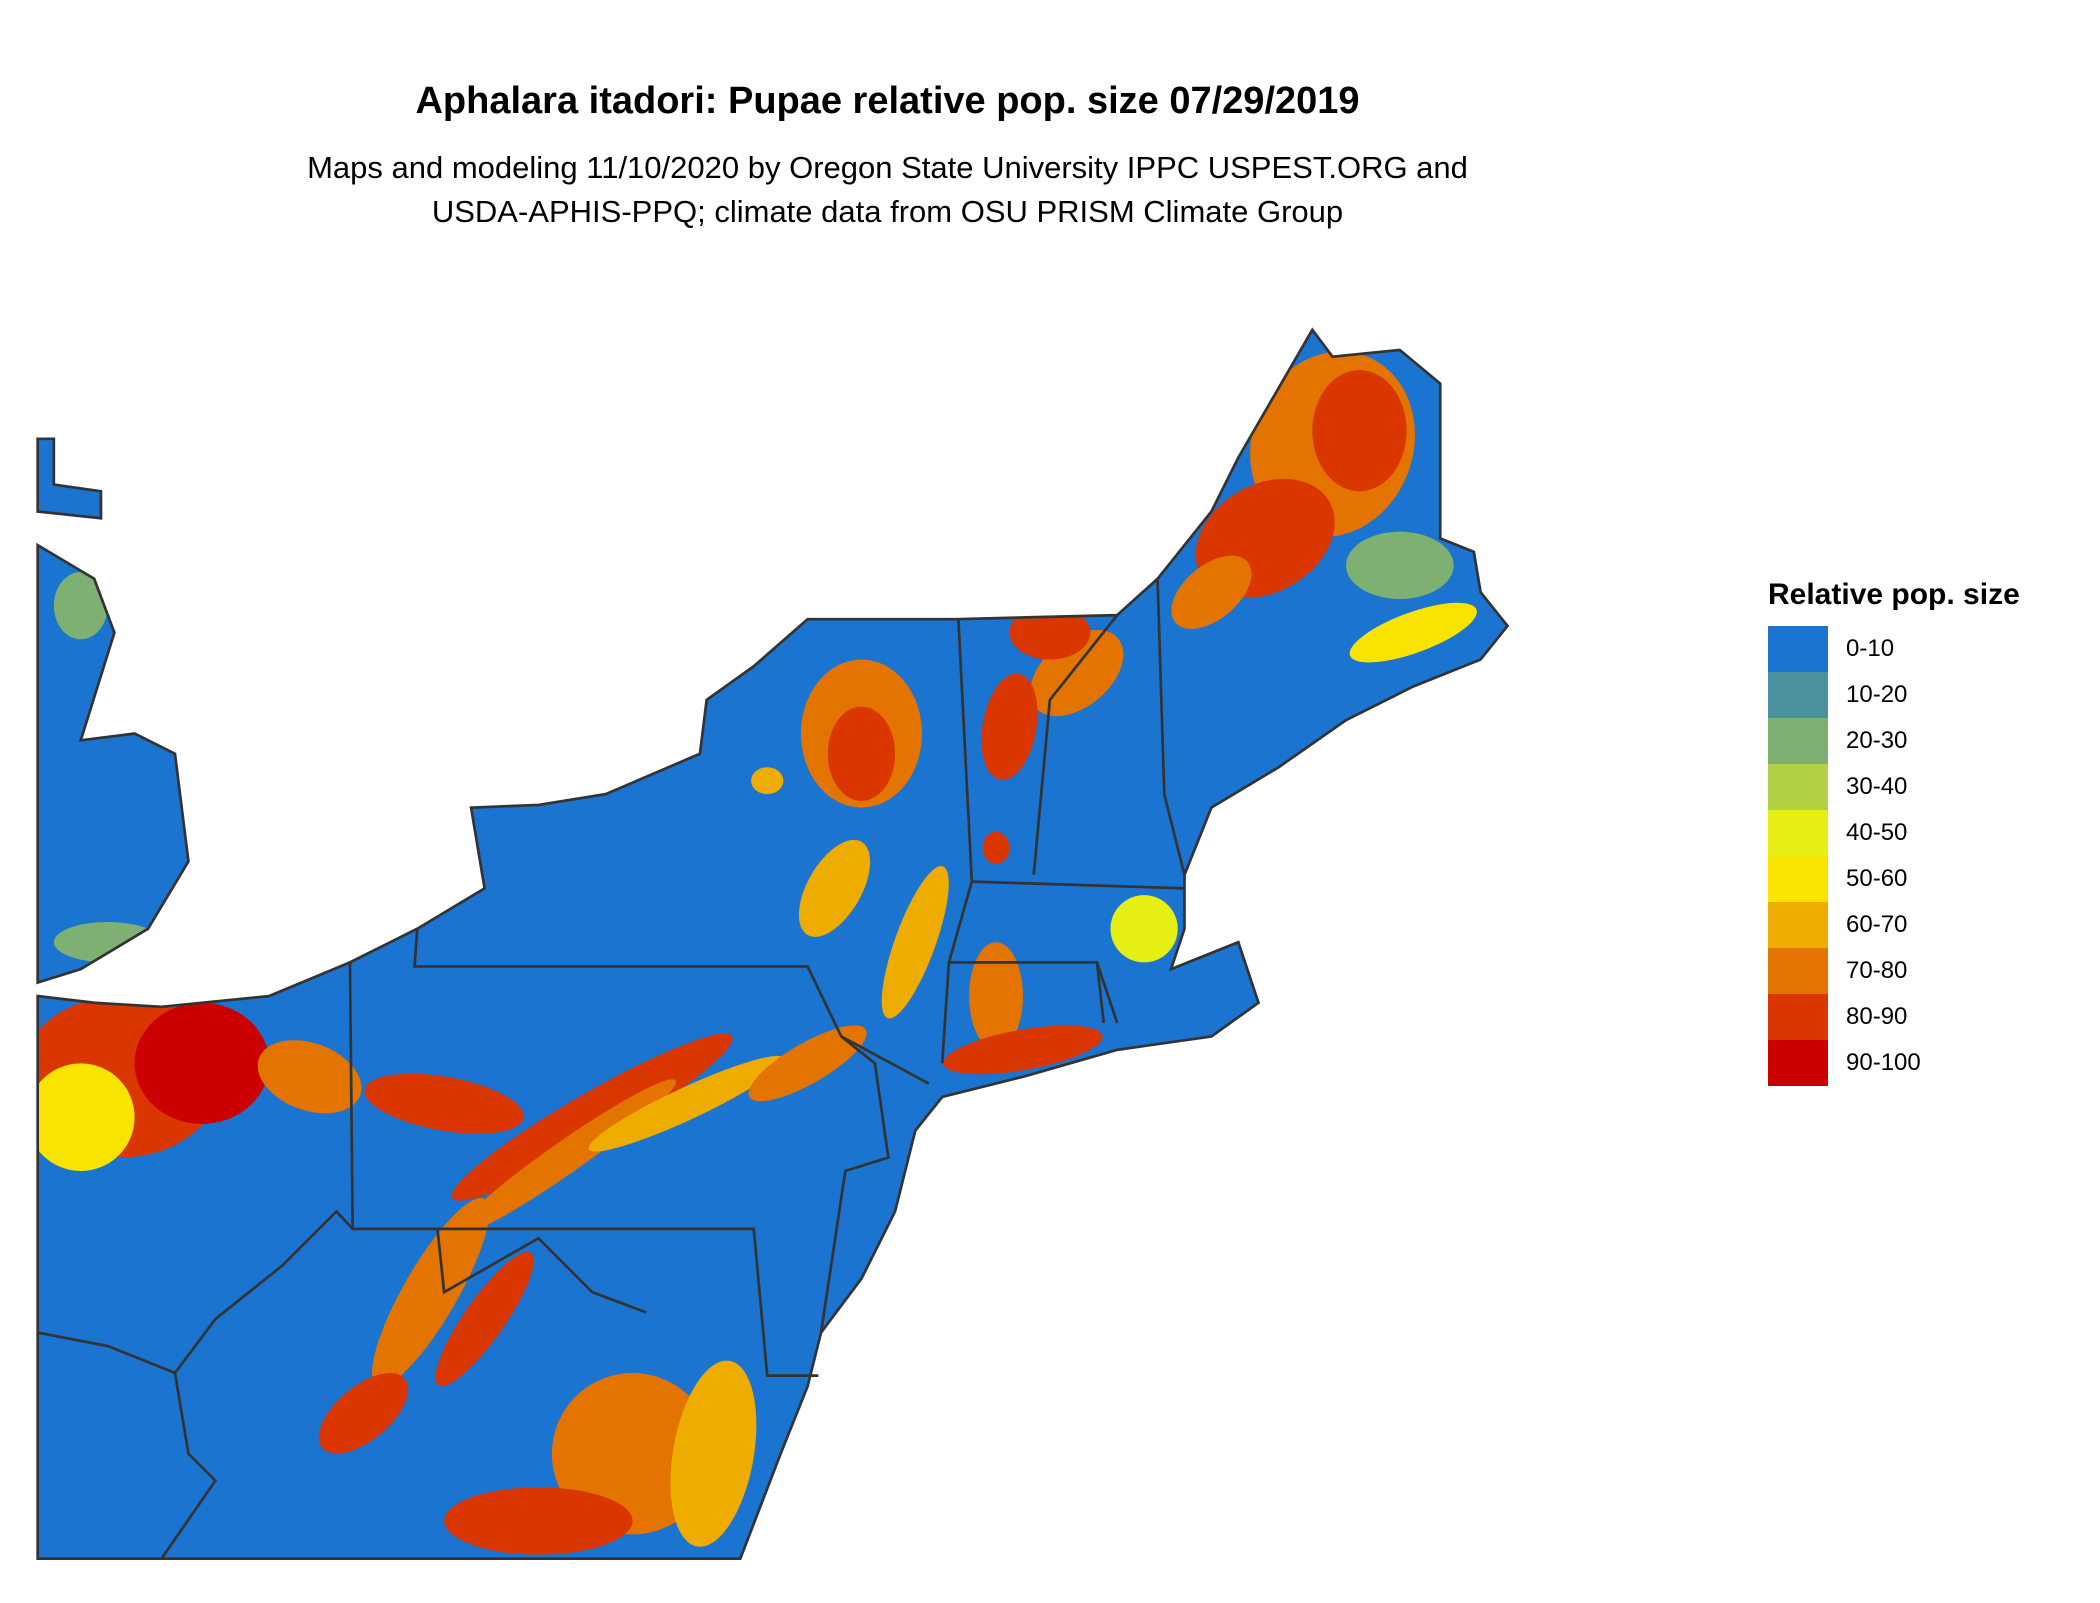 Image resolution: width=2100 pixels, height=1603 pixels. I want to click on legend-item: 20-30, so click(1894, 741).